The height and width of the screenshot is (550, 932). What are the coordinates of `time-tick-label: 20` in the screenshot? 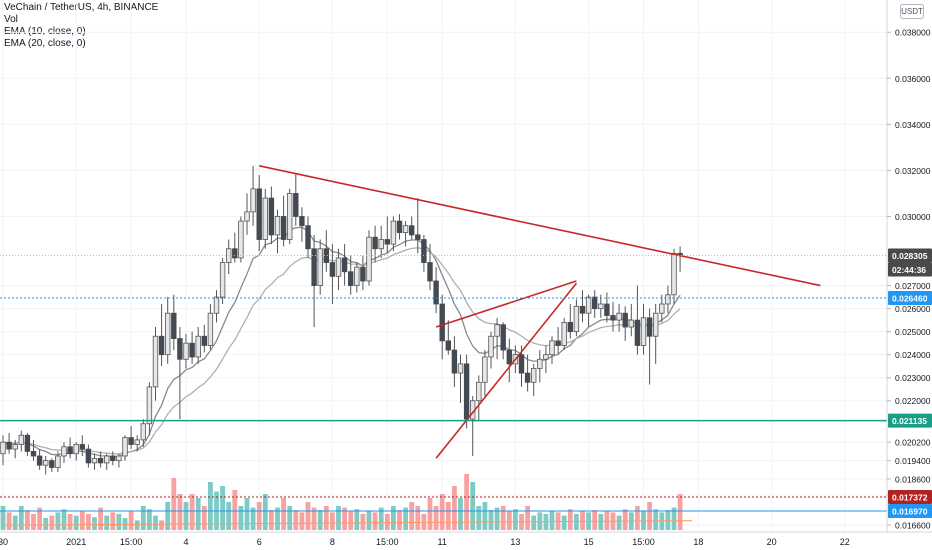 It's located at (772, 542).